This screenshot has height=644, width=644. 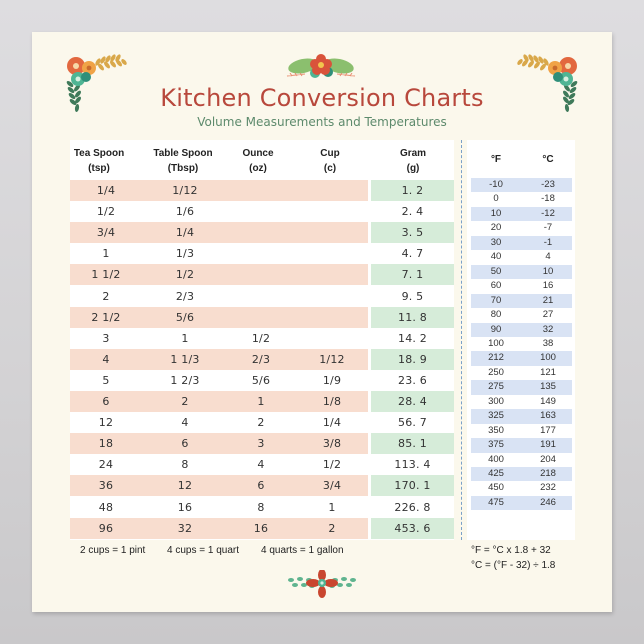 I want to click on header-tsp-line2: (tsp), so click(x=99, y=168).